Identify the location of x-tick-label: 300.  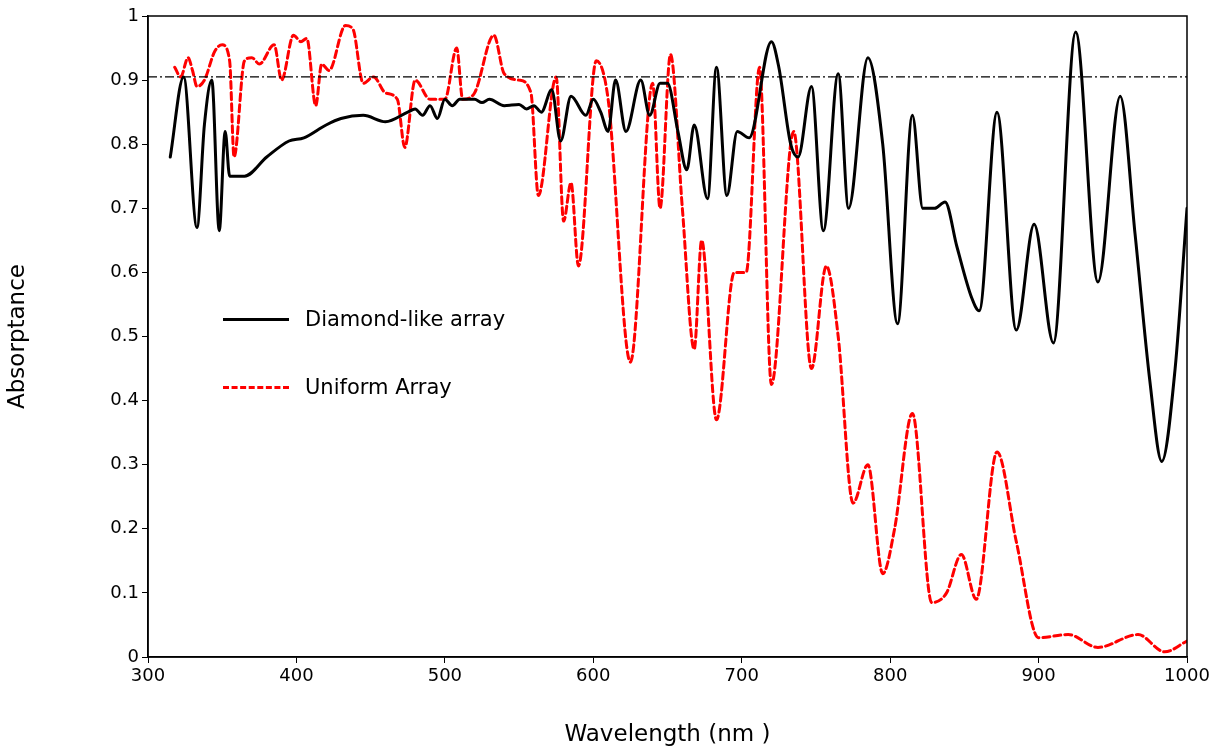
(148, 675).